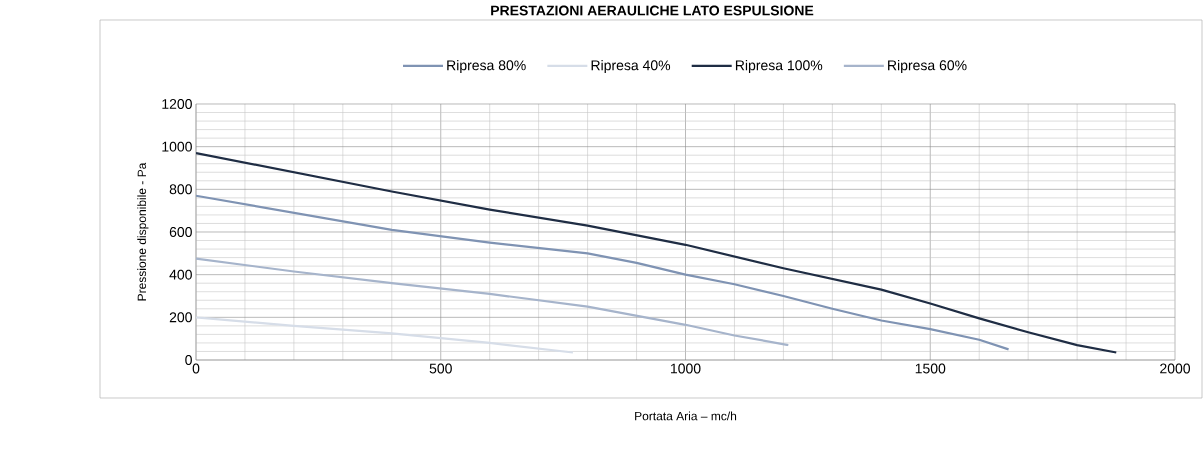  What do you see at coordinates (652, 10) in the screenshot?
I see `chart-title: PRESTAZIONI AERAULICHE LATO ESPULSIONE` at bounding box center [652, 10].